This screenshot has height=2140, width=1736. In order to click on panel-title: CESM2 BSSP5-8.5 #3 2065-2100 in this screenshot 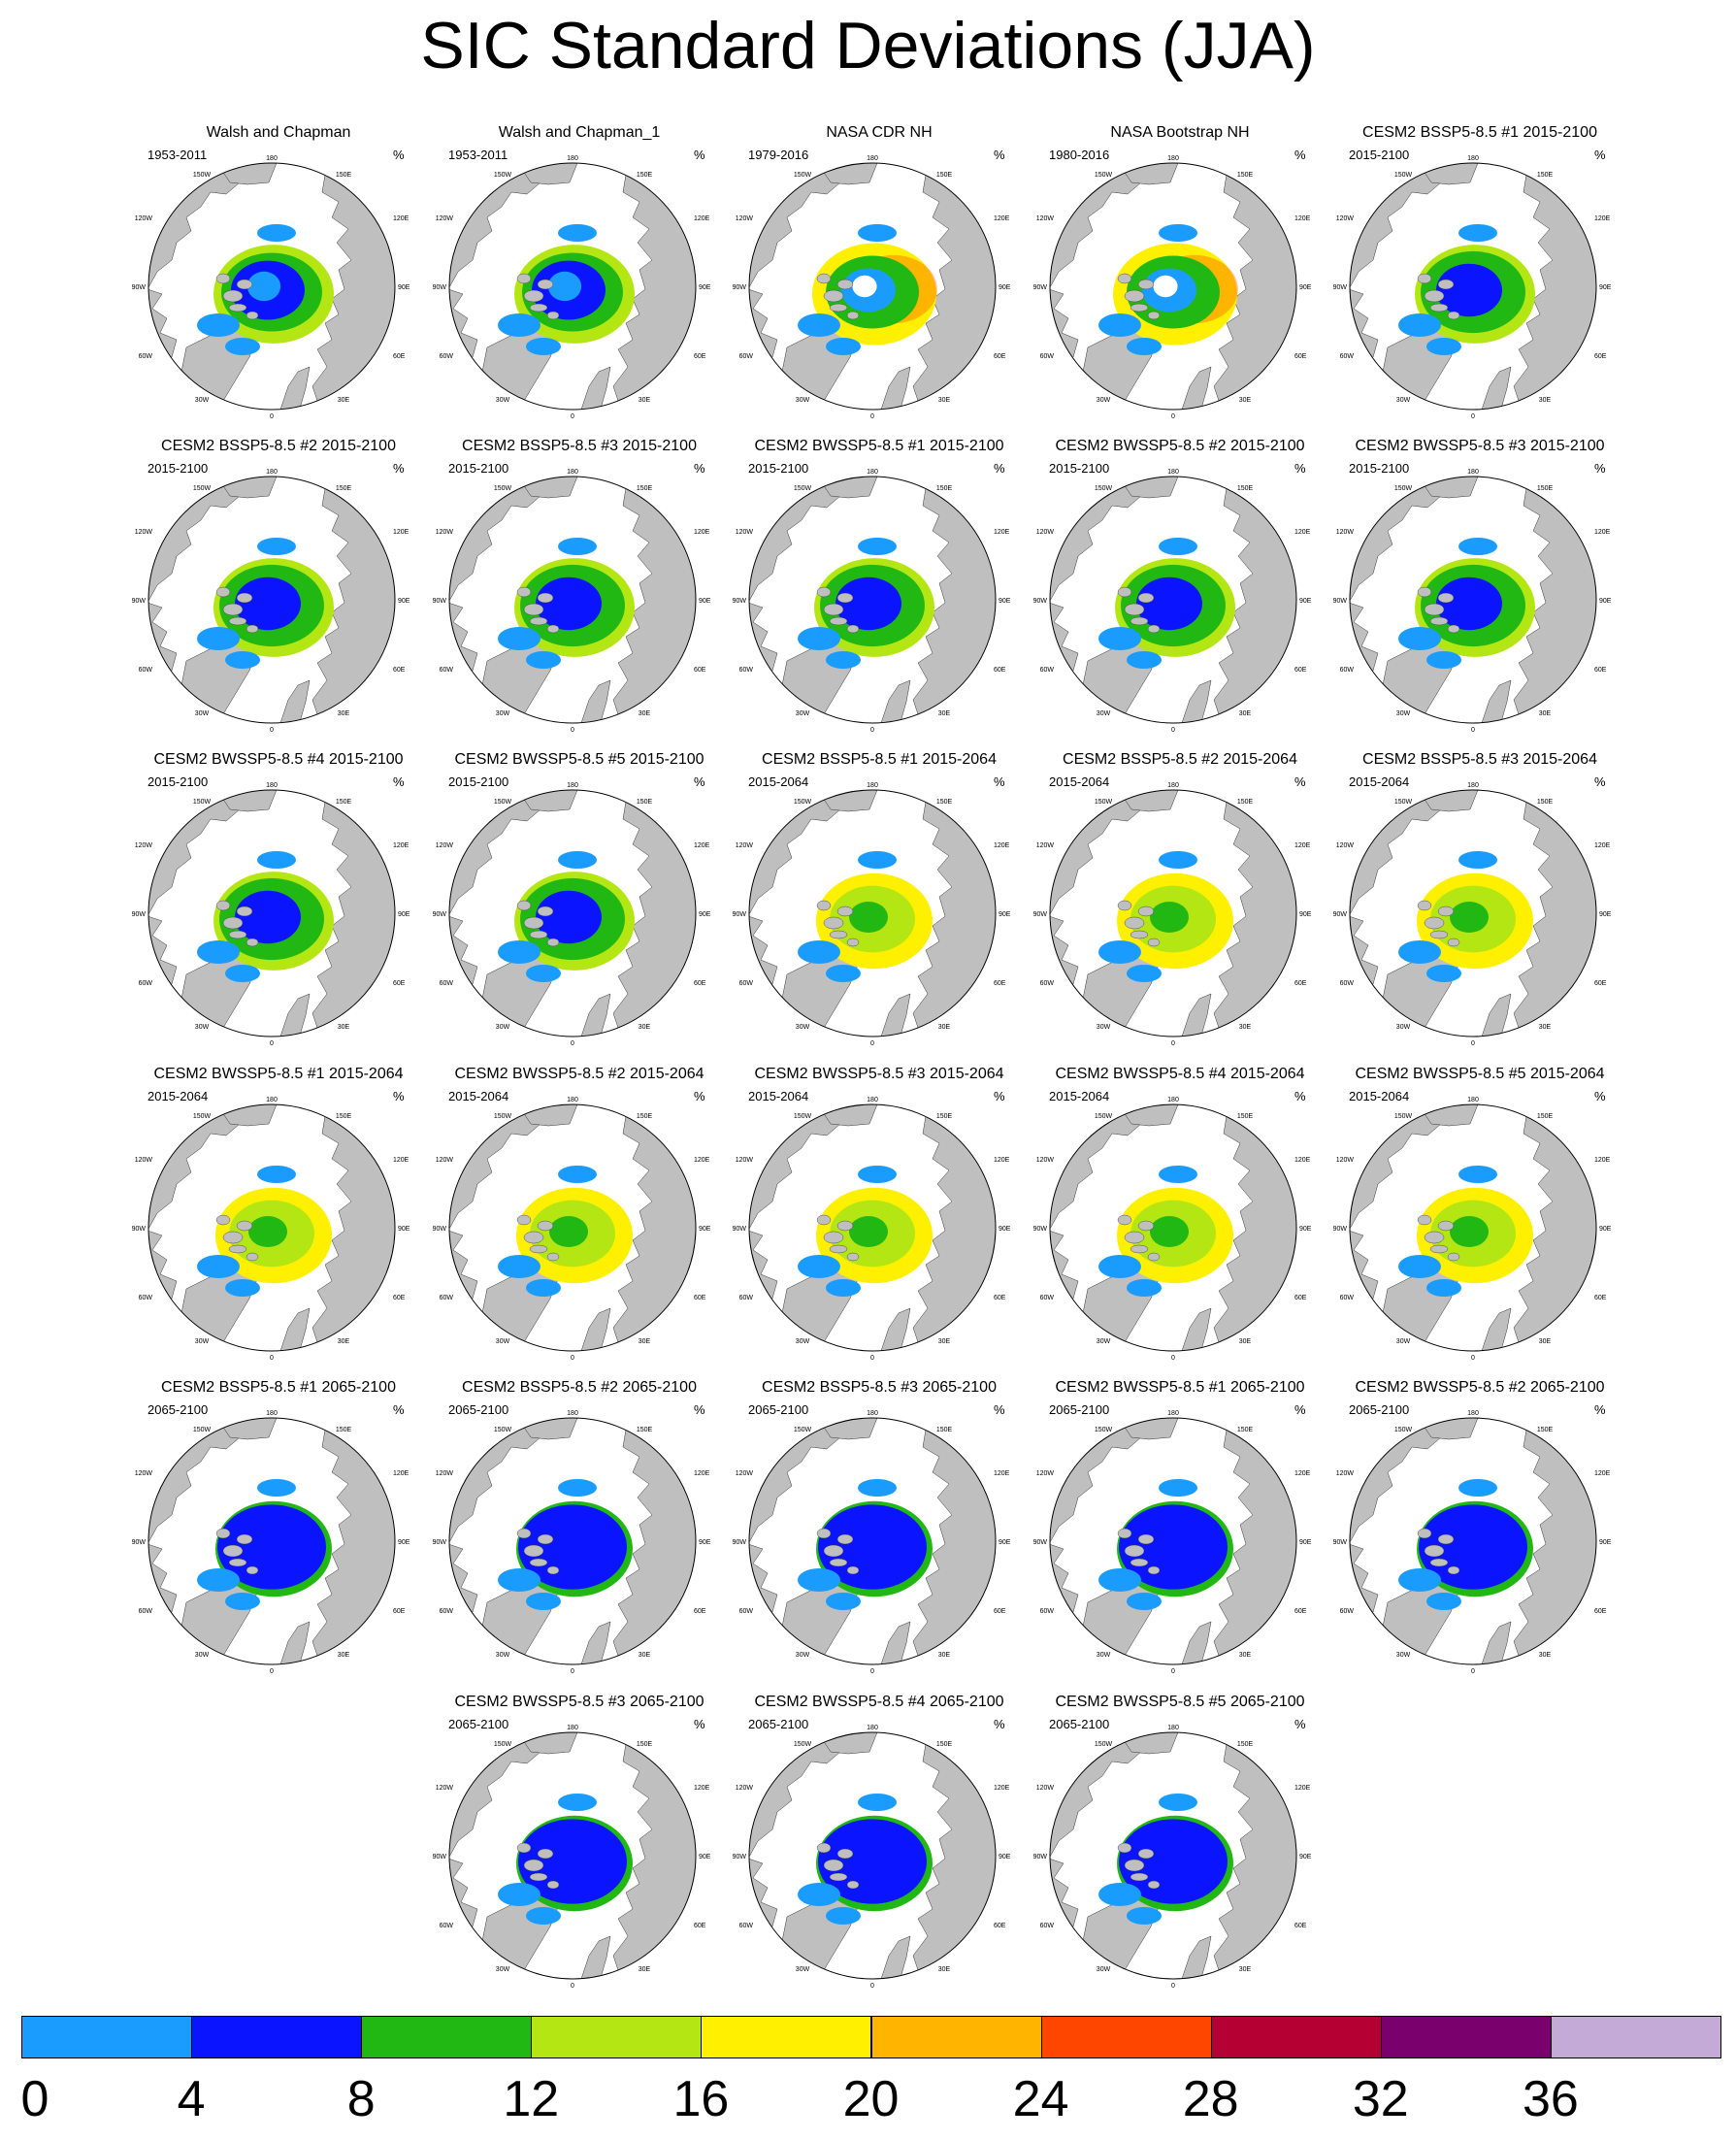, I will do `click(879, 1387)`.